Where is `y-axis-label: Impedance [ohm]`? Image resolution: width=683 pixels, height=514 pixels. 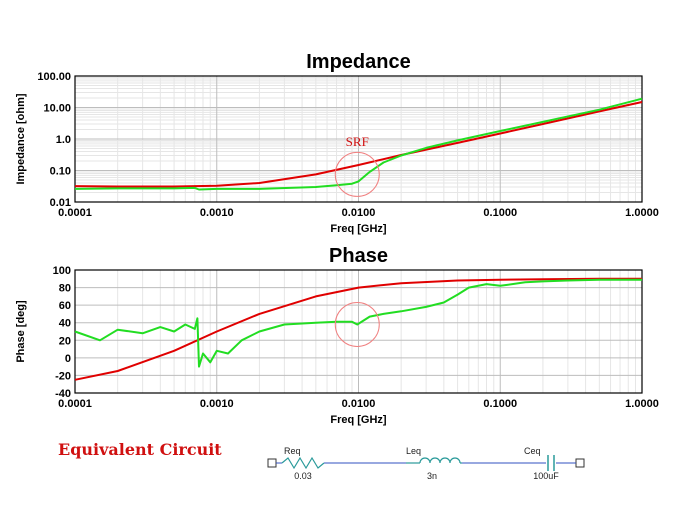 y-axis-label: Impedance [ohm] is located at coordinates (21, 138).